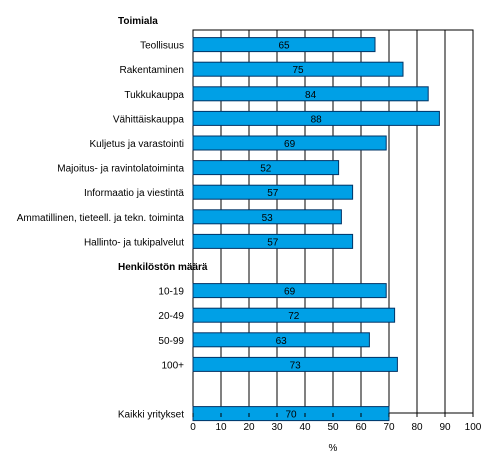  I want to click on x-axis-ticks: 0 10 20 30 40 50 60 70 80 90 100, so click(336, 423).